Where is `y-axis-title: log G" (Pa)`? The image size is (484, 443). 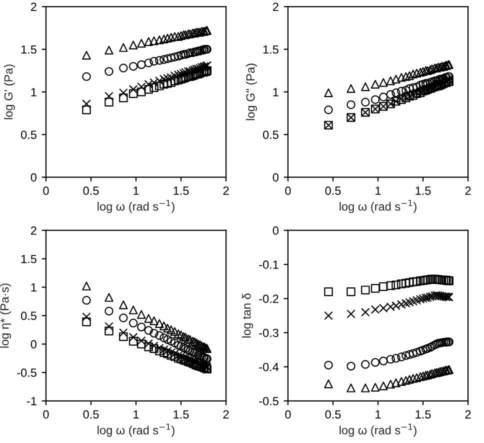
y-axis-title: log G" (Pa) is located at coordinates (251, 92).